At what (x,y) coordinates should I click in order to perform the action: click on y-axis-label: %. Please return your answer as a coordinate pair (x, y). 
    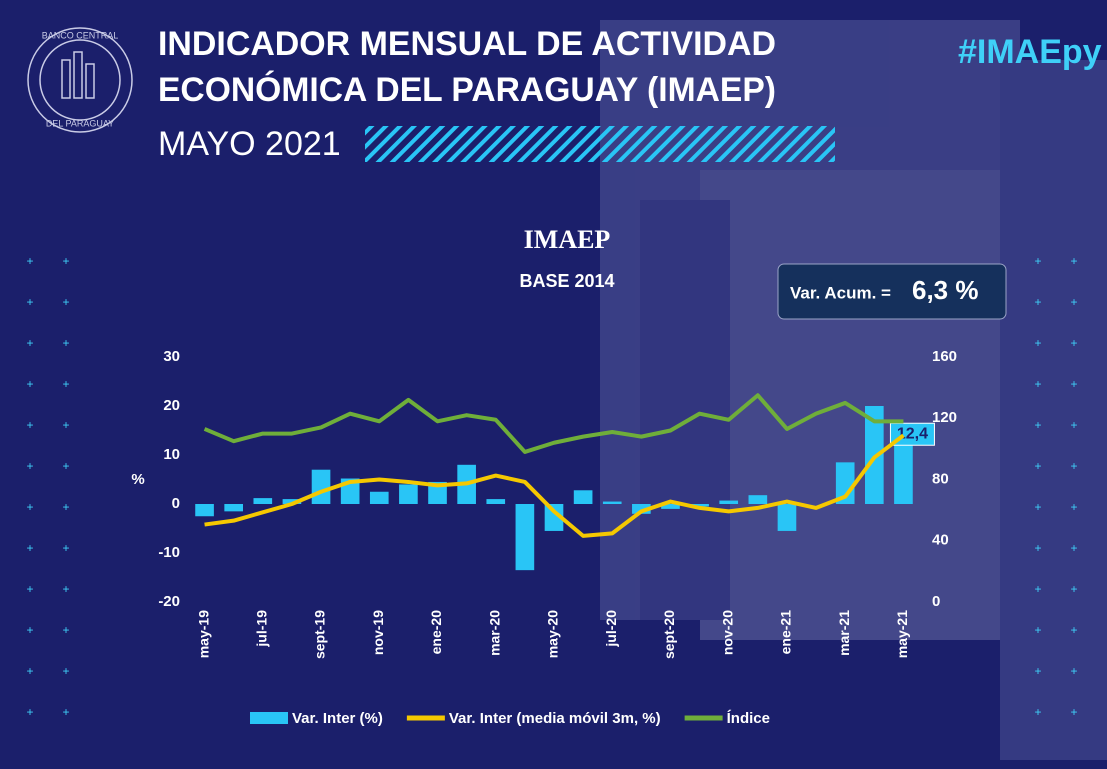
    Looking at the image, I should click on (137, 479).